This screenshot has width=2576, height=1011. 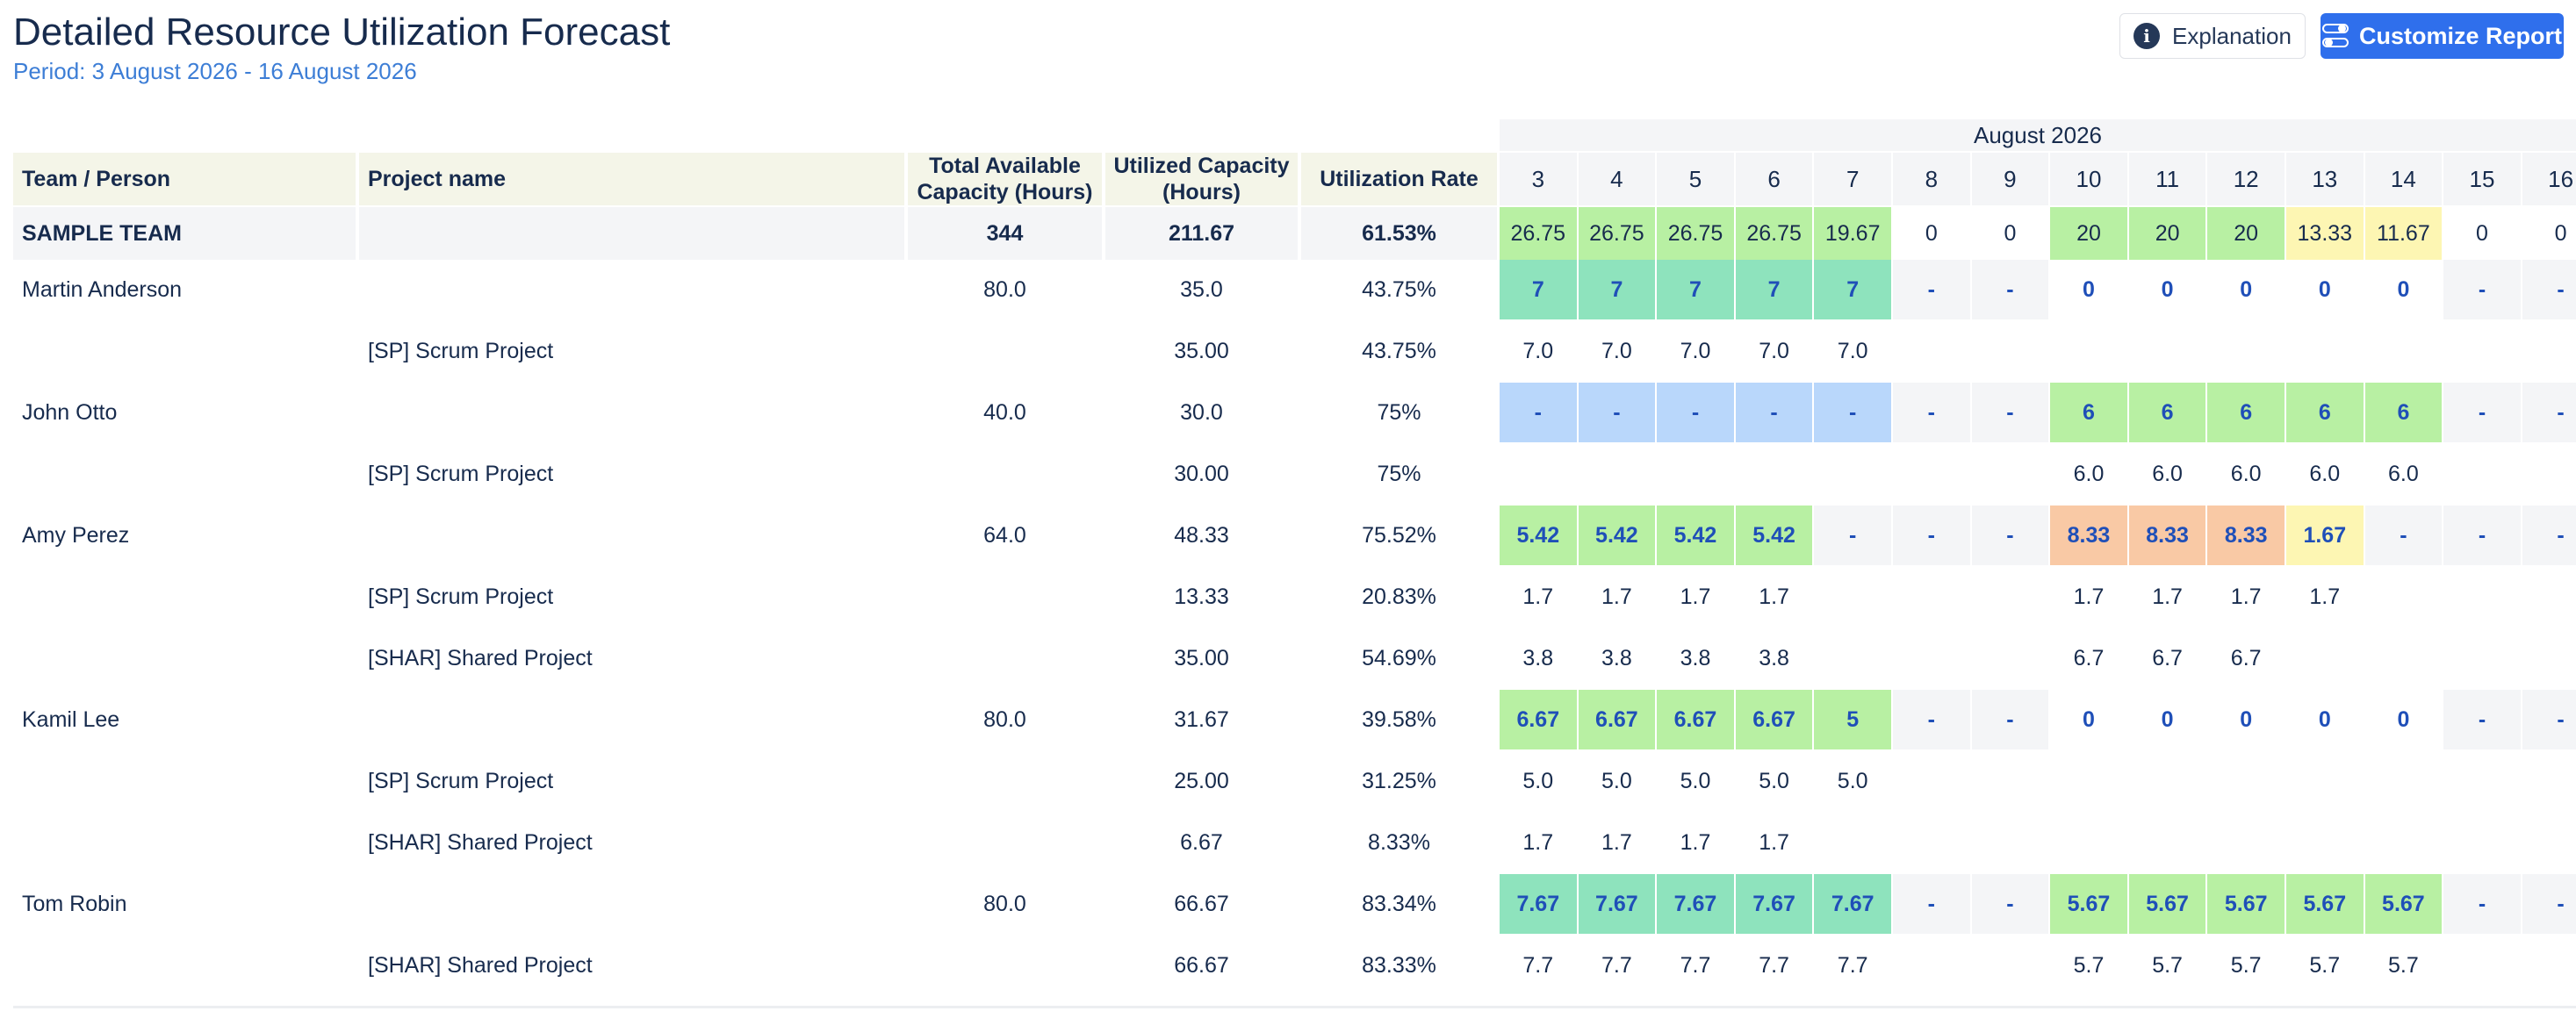 I want to click on column-header-project-name: Project name, so click(x=631, y=179).